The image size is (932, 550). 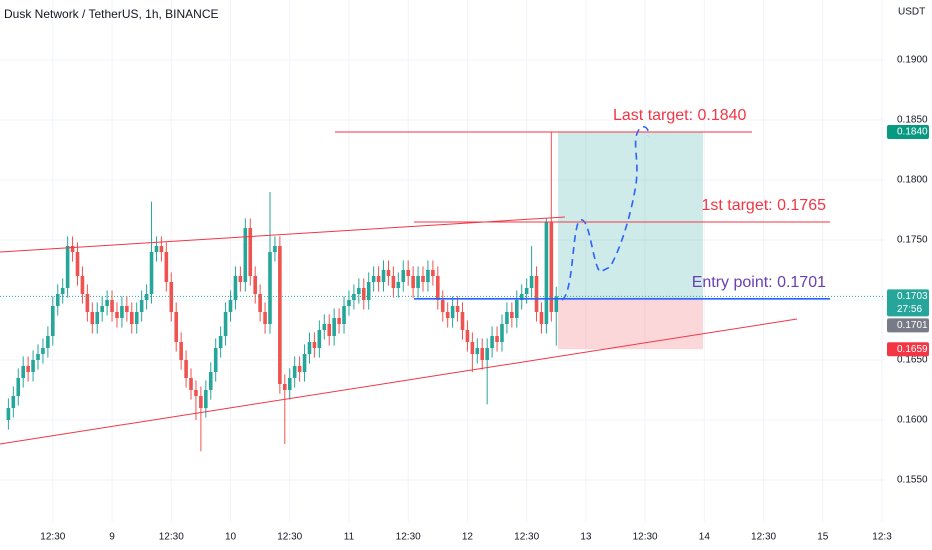 What do you see at coordinates (231, 537) in the screenshot?
I see `x-tick-label: 10` at bounding box center [231, 537].